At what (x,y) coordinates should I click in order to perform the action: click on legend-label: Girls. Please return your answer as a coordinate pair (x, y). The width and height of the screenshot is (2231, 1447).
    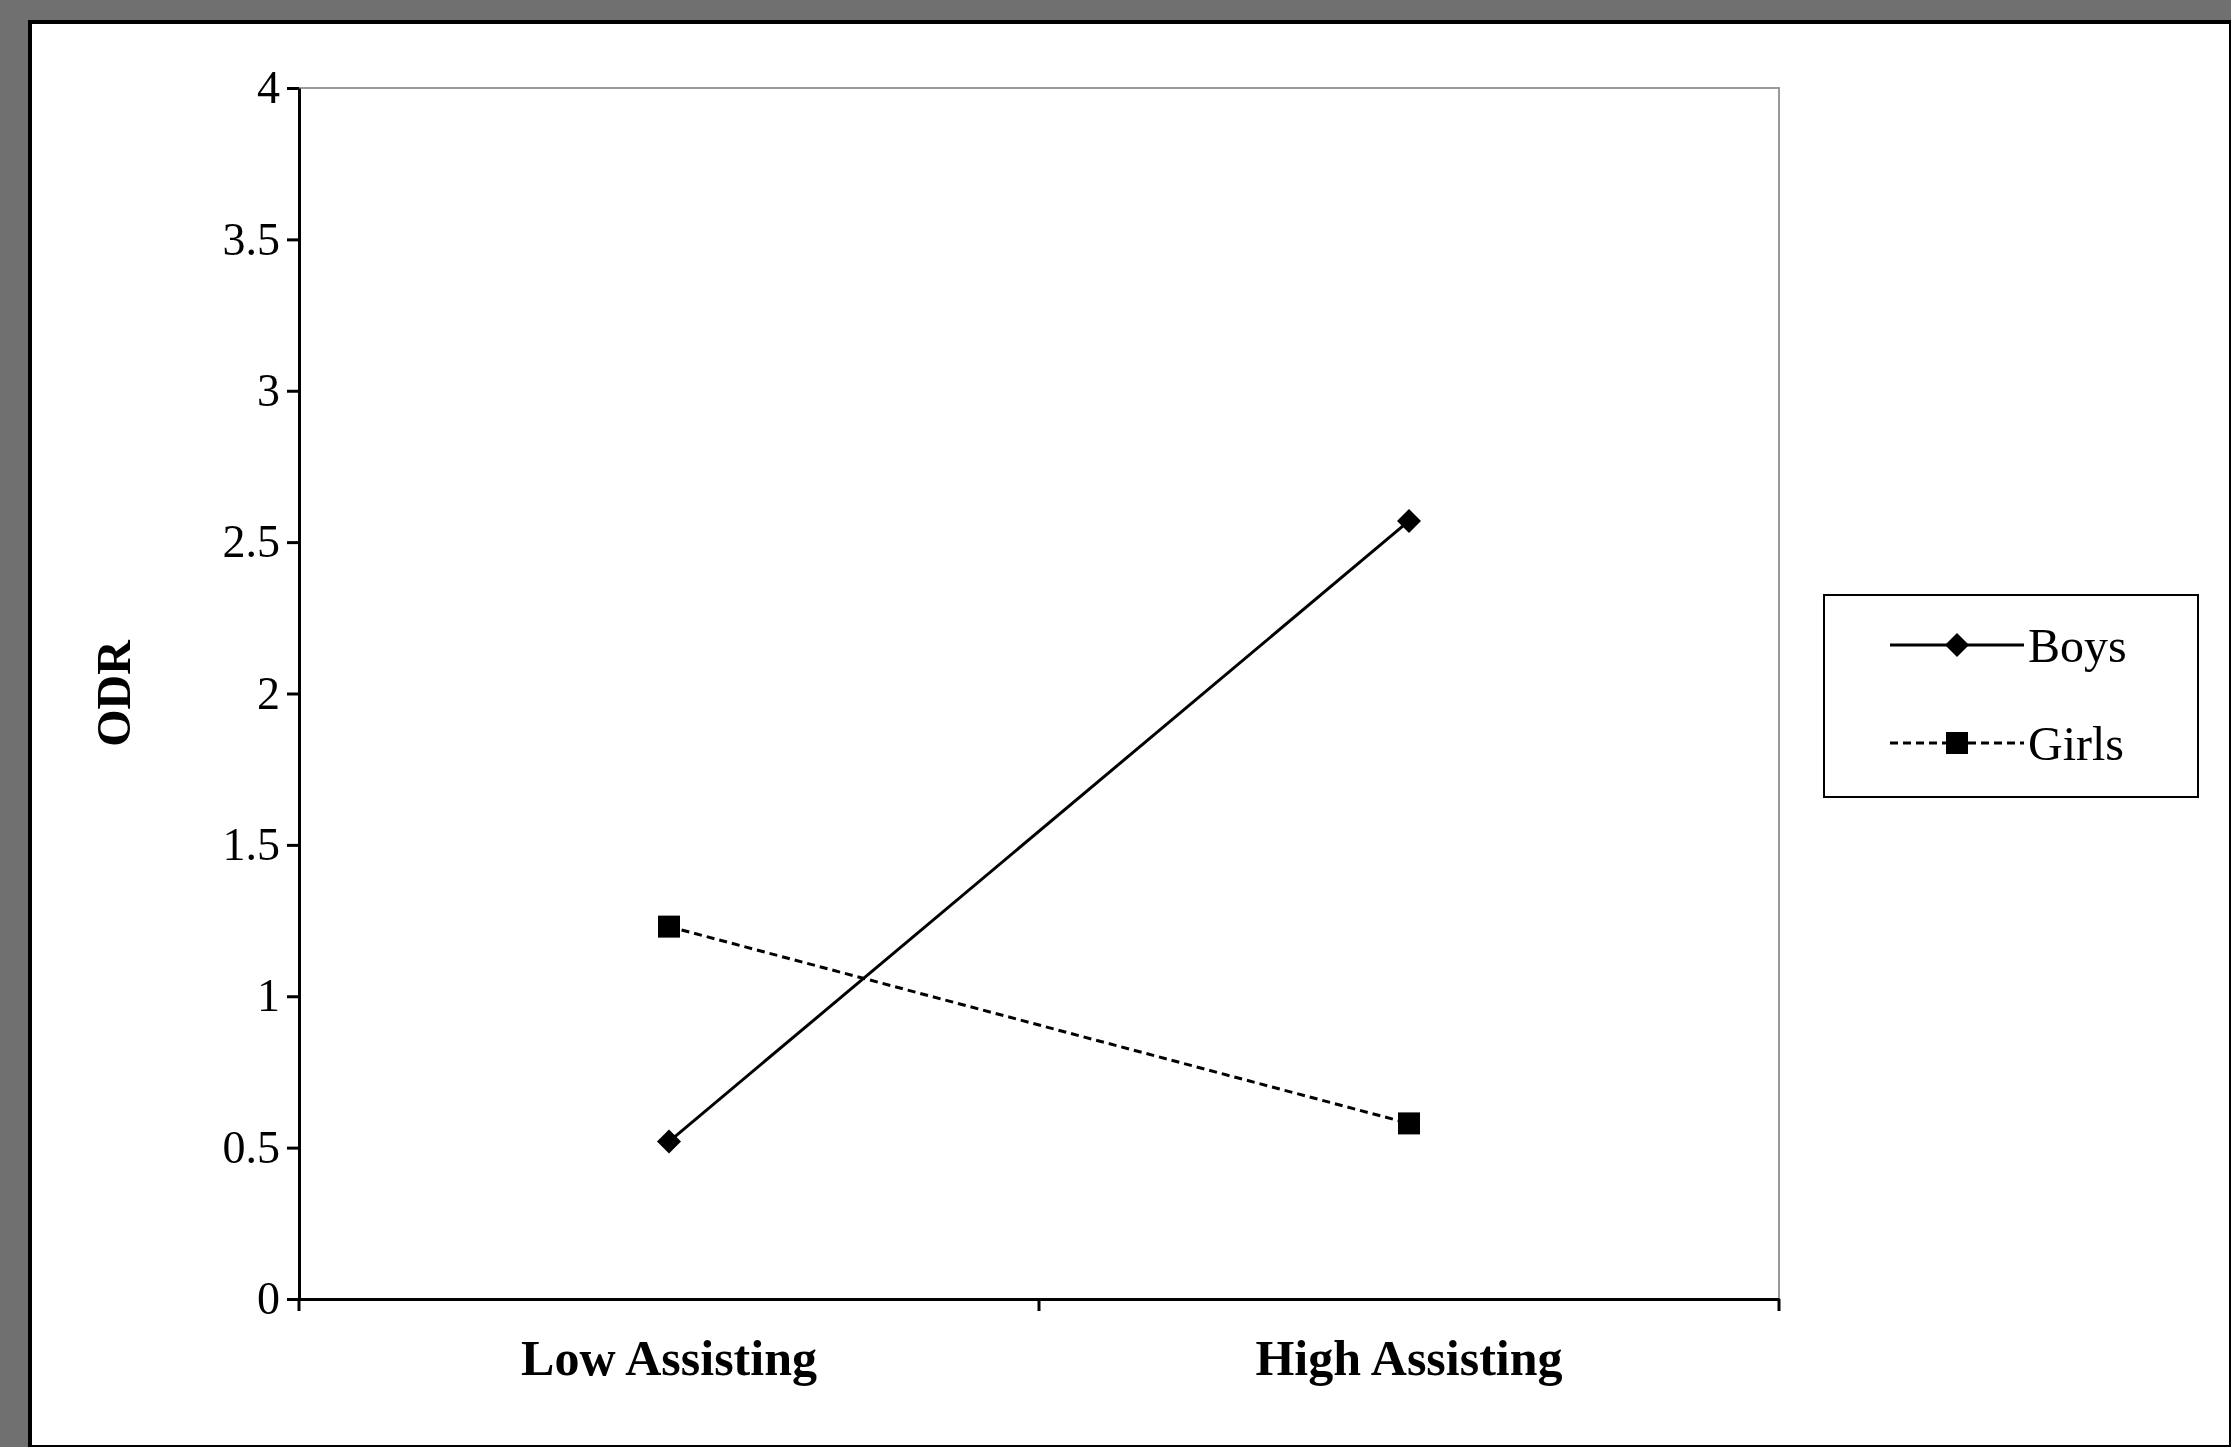
    Looking at the image, I should click on (2076, 743).